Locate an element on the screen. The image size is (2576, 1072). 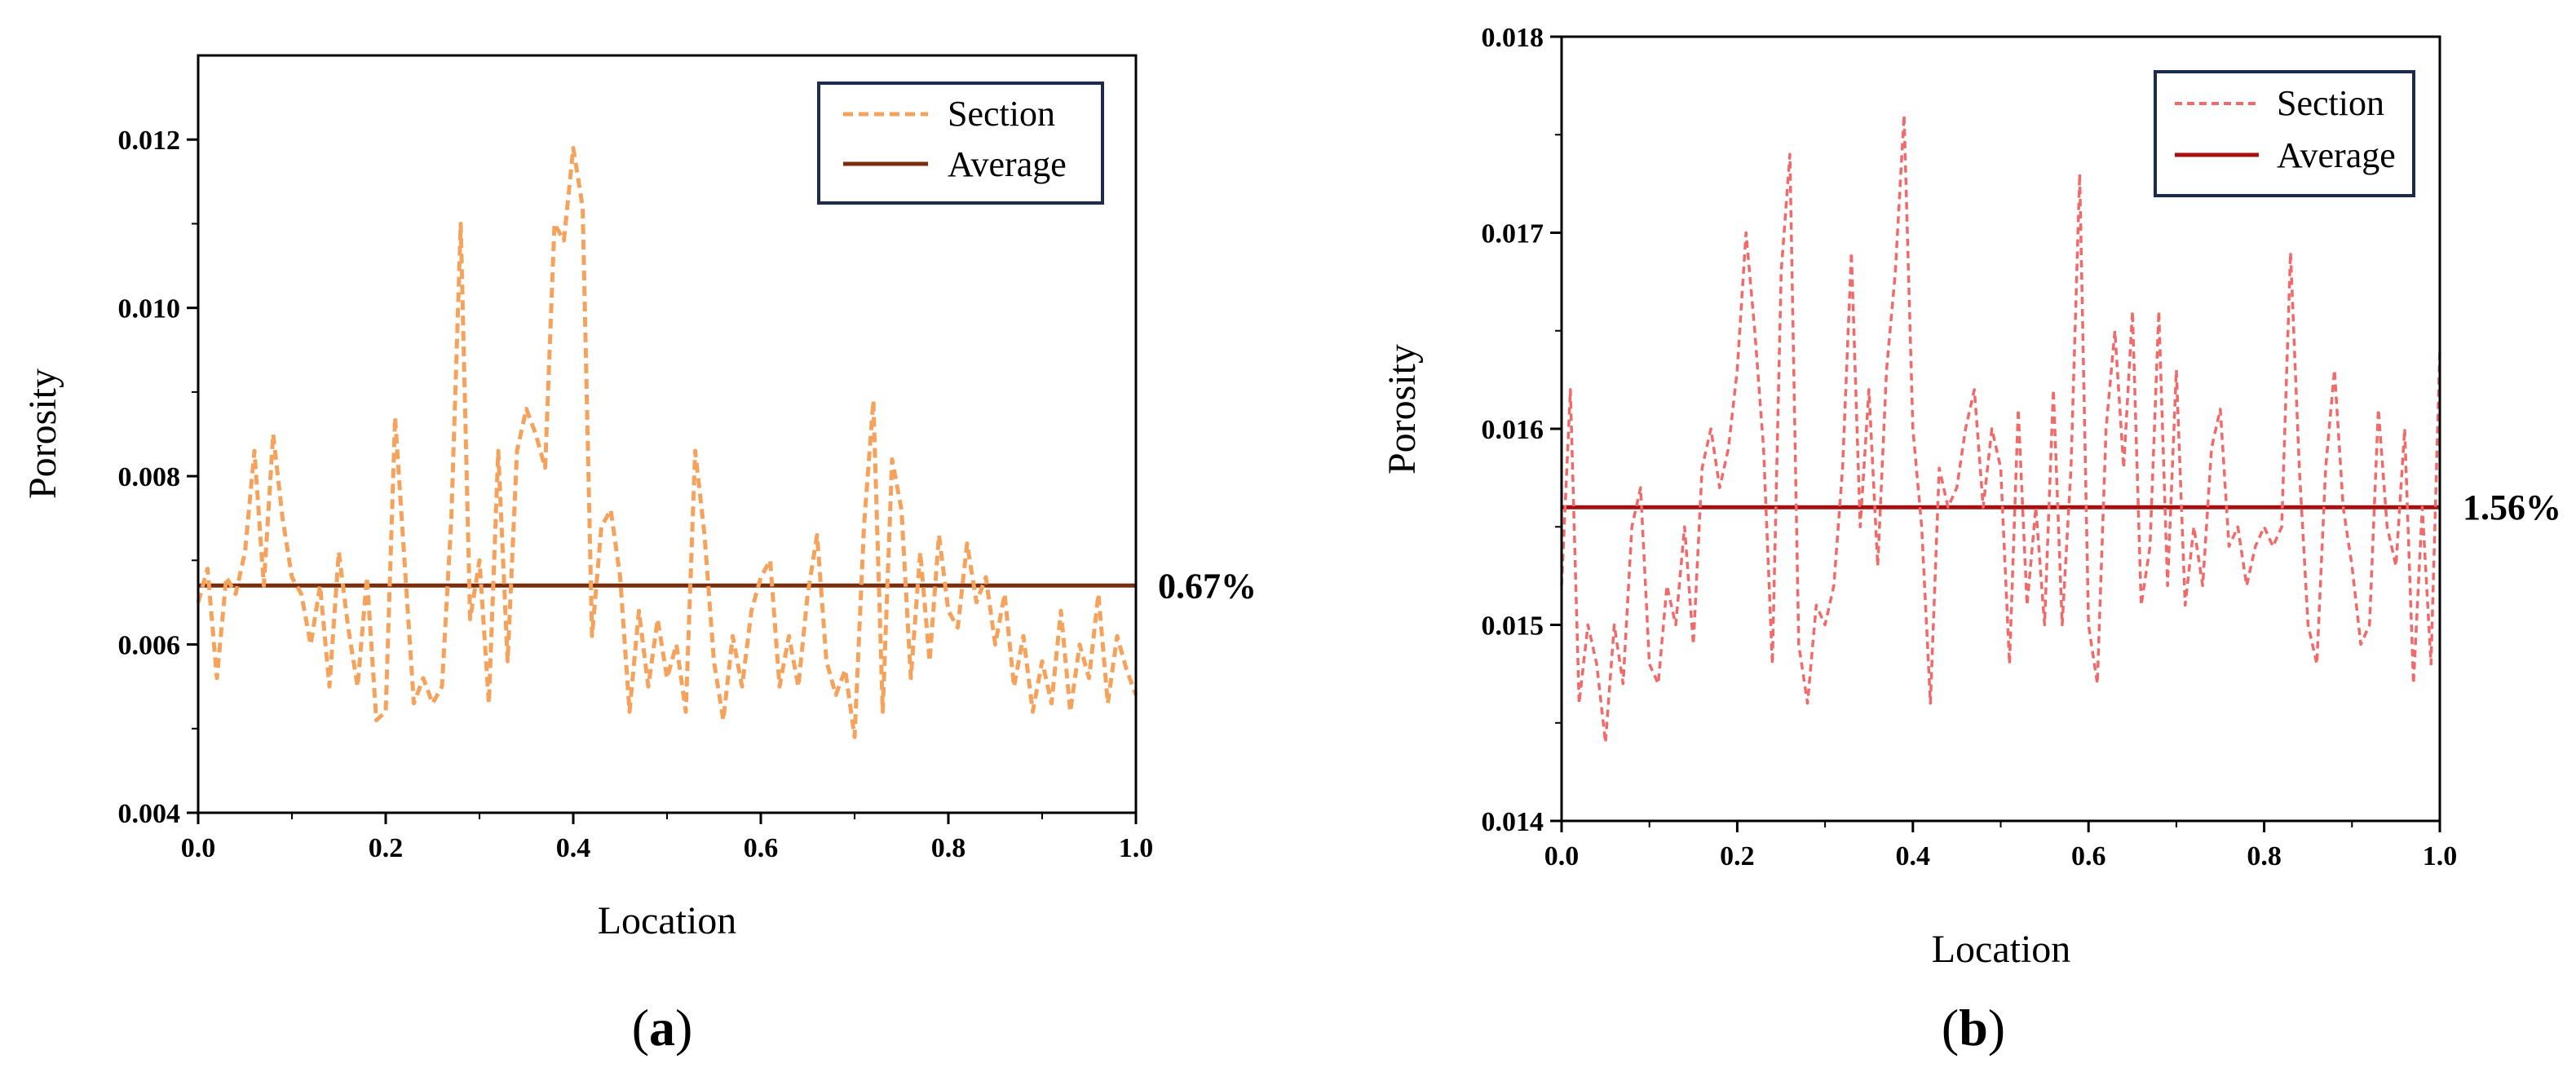
panel-a-legend-box is located at coordinates (960, 143).